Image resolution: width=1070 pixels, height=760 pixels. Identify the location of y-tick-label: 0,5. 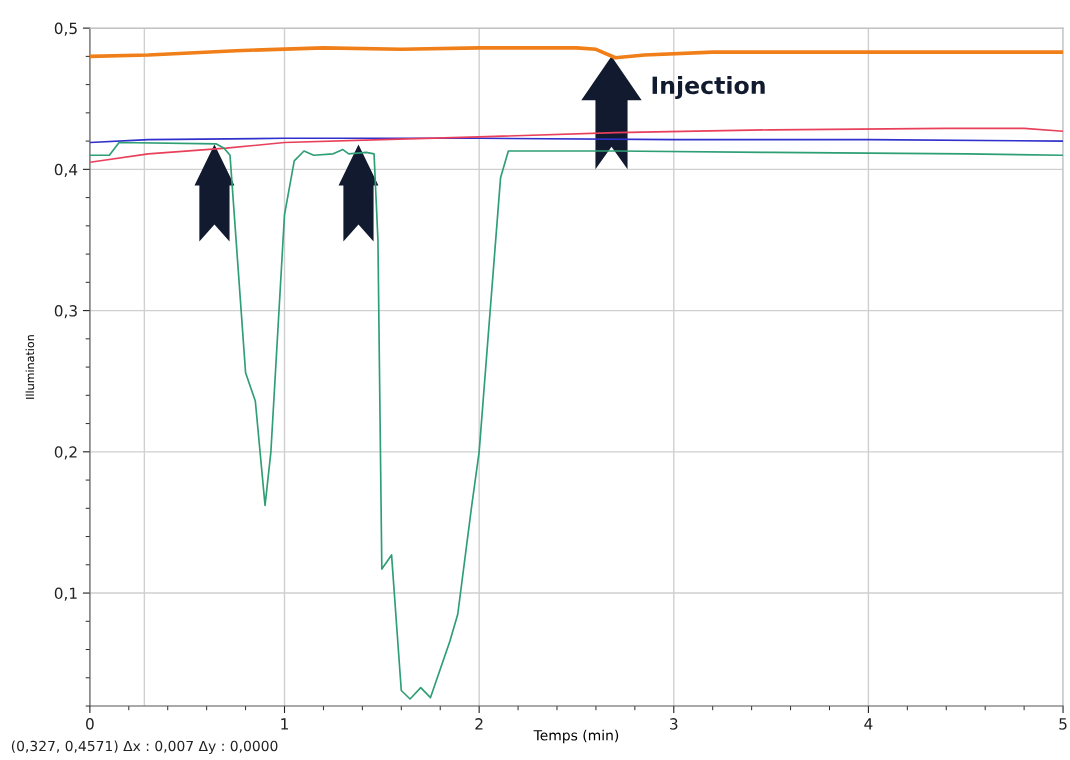
(65, 29).